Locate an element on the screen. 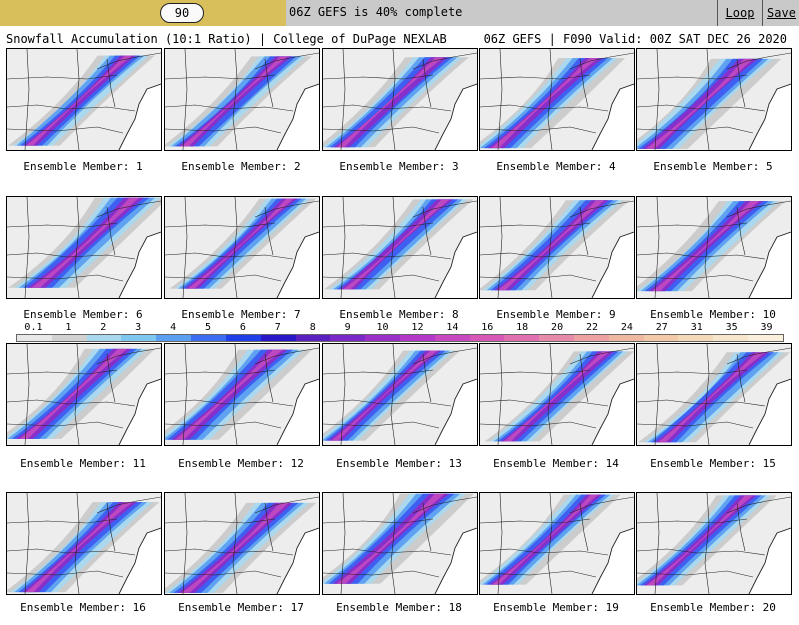  colorbar-label: 5 is located at coordinates (208, 327).